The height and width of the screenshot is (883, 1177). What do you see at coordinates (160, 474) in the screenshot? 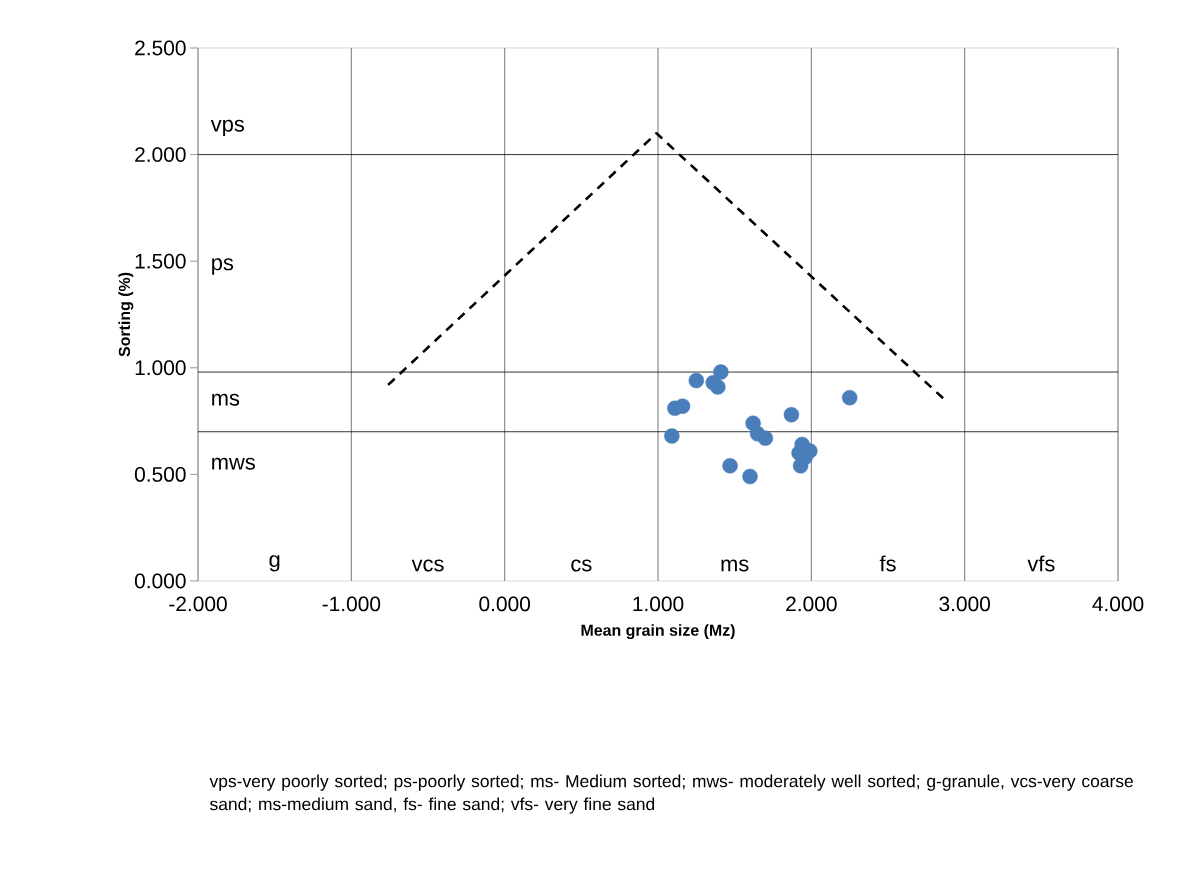
I see `y-tick-label: 0.500` at bounding box center [160, 474].